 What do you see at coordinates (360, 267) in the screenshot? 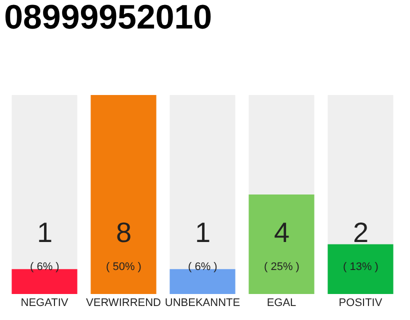
I see `annotation: ( 13% )` at bounding box center [360, 267].